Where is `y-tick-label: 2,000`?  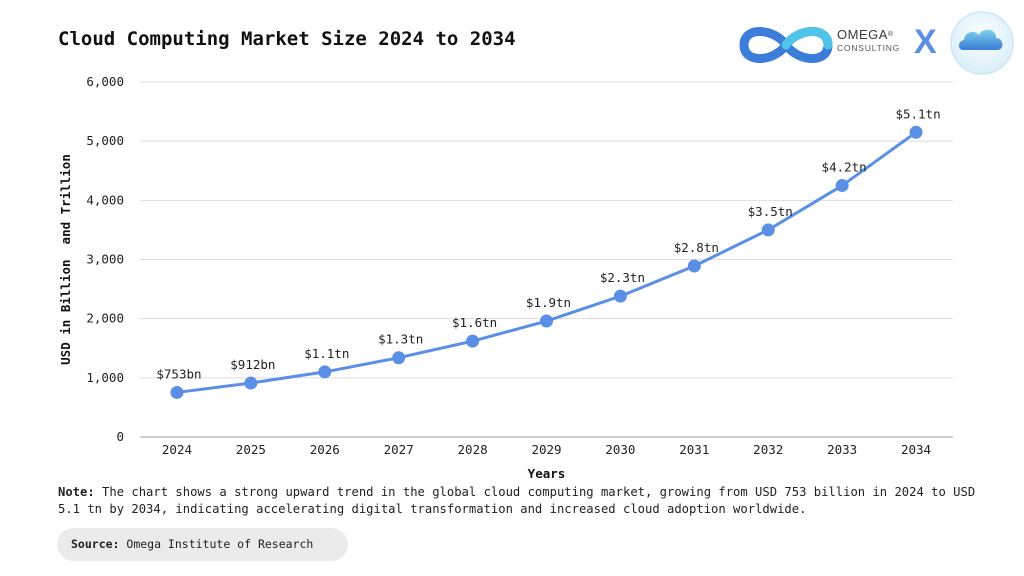 y-tick-label: 2,000 is located at coordinates (105, 318).